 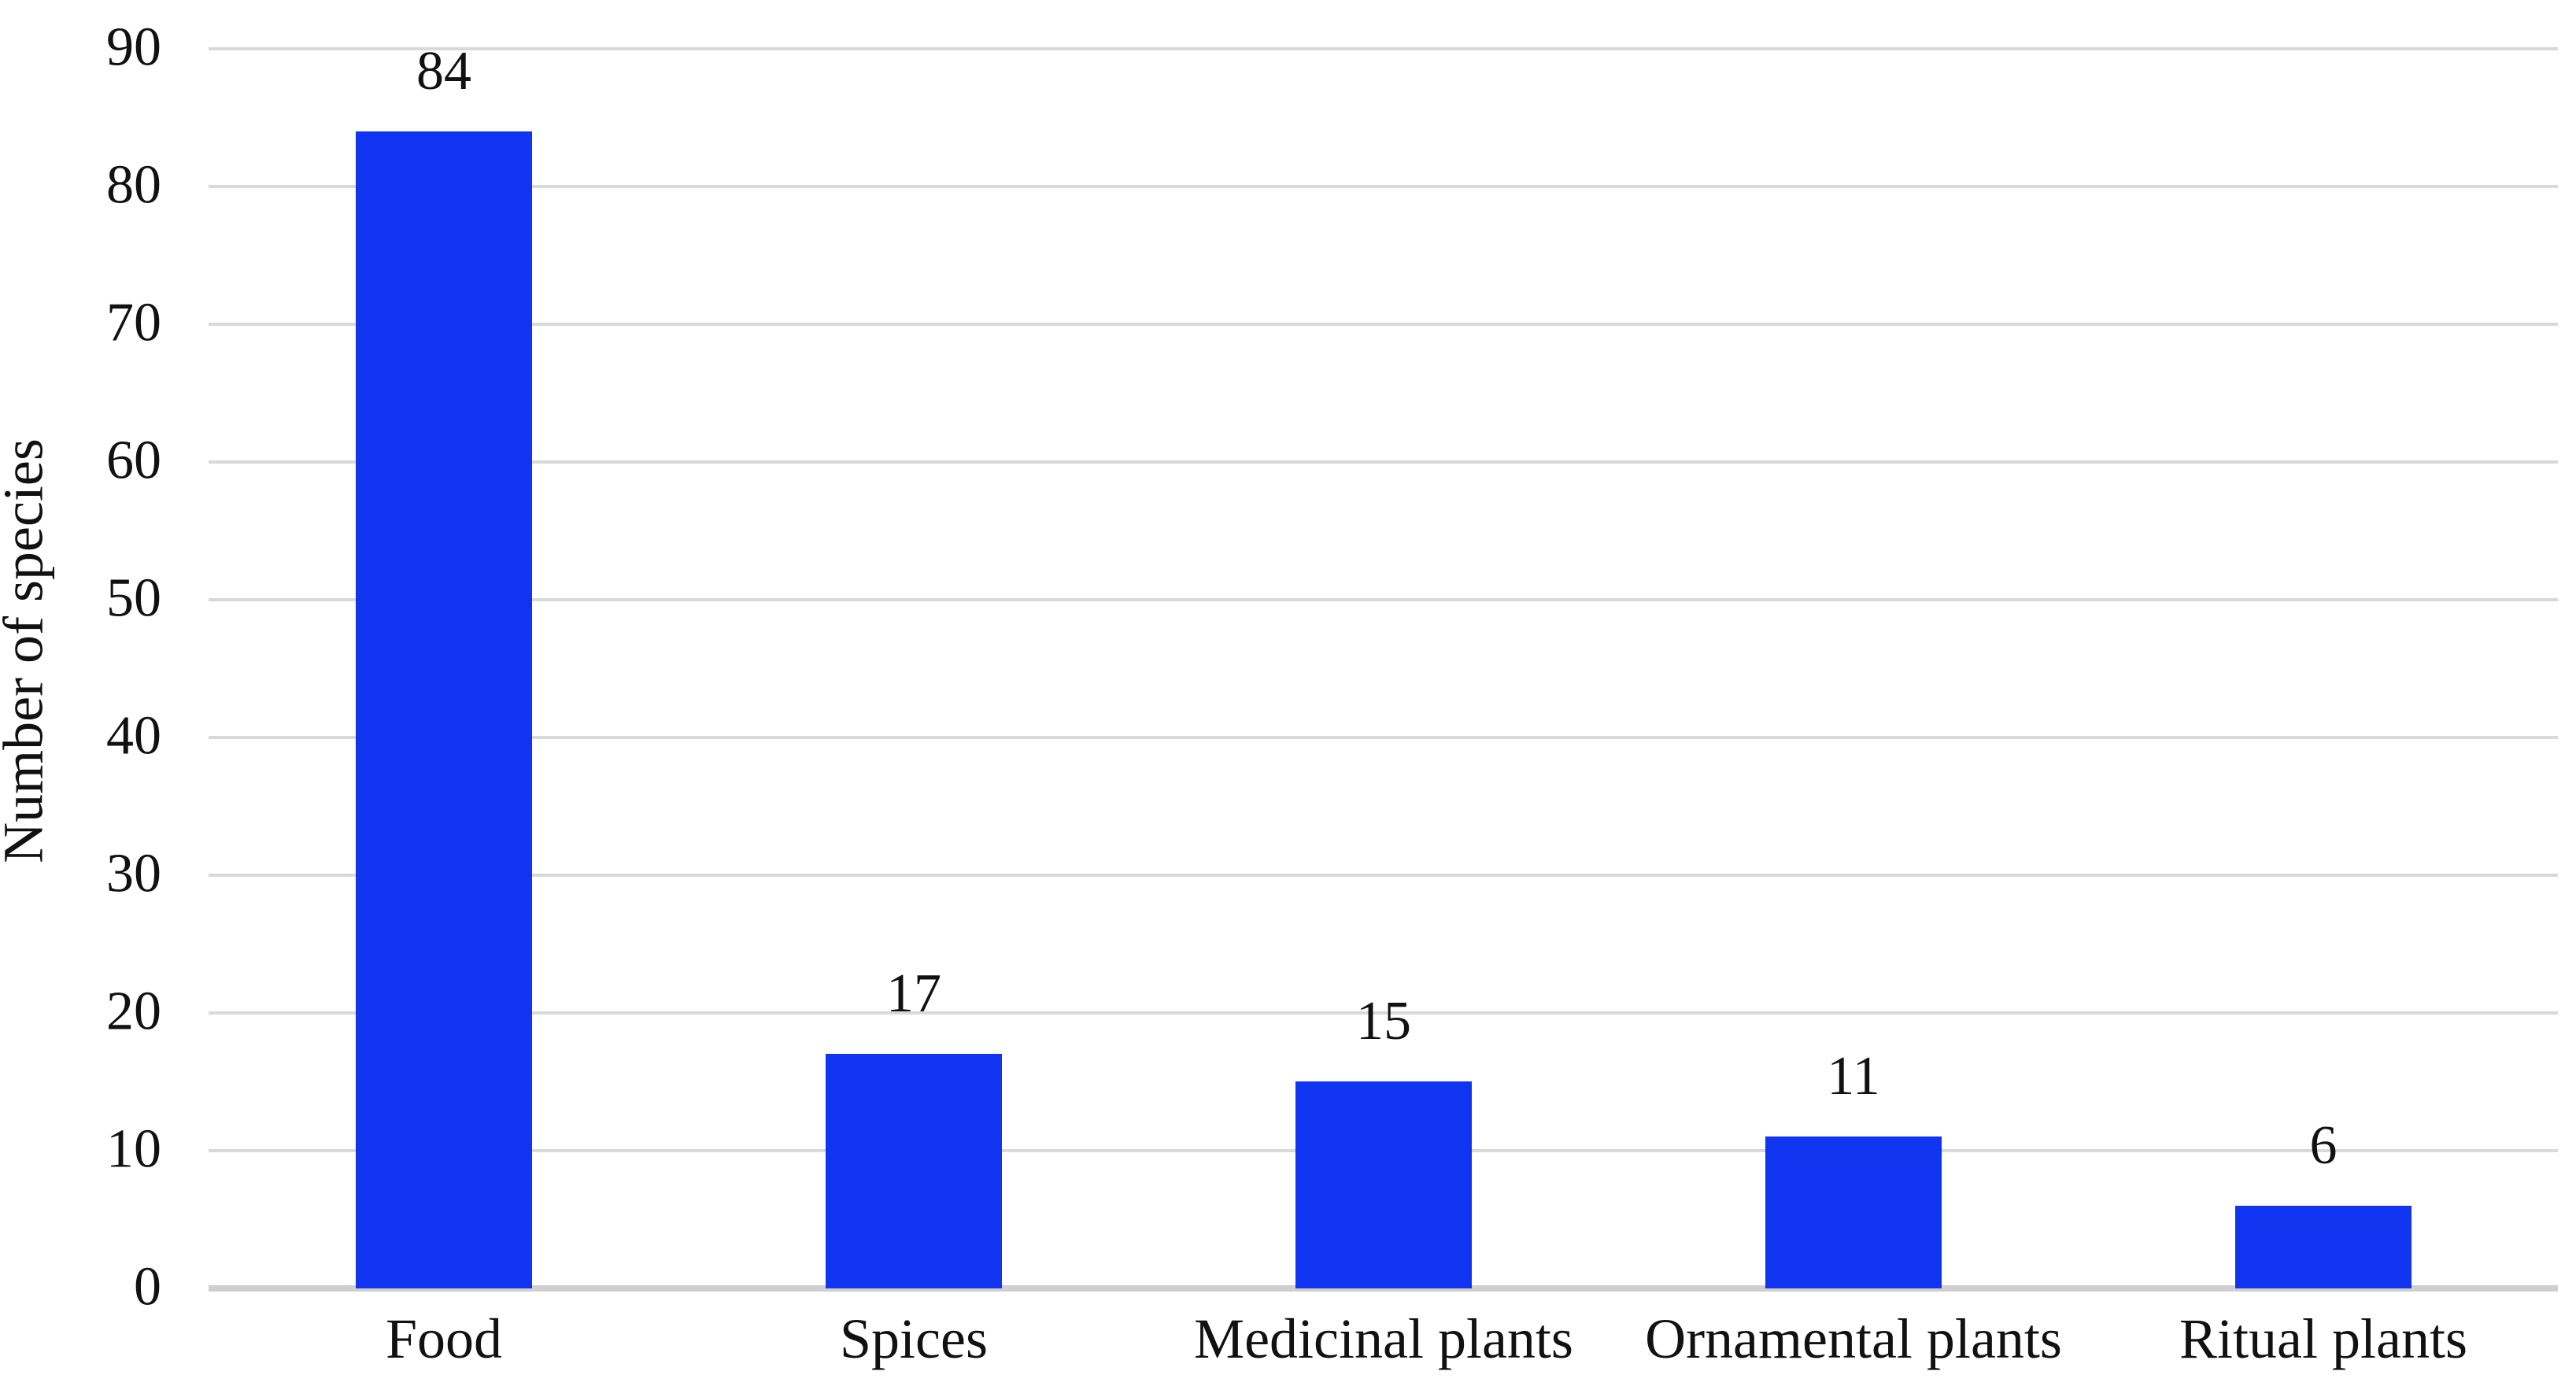 I want to click on y-tick-label-70: 70, so click(x=133, y=322).